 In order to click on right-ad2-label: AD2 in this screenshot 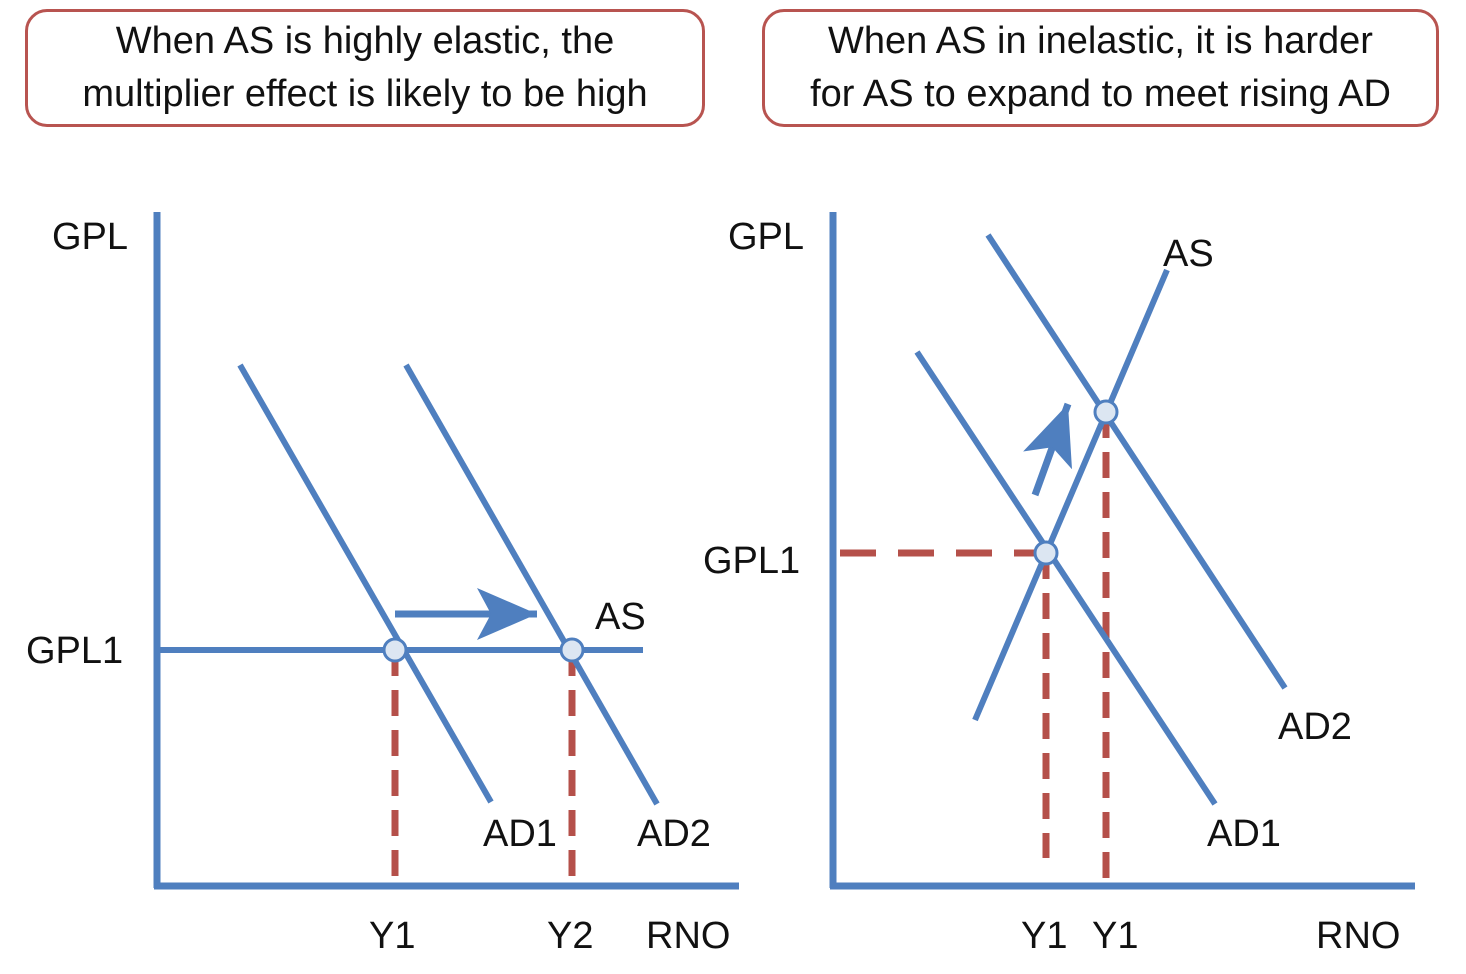, I will do `click(1315, 727)`.